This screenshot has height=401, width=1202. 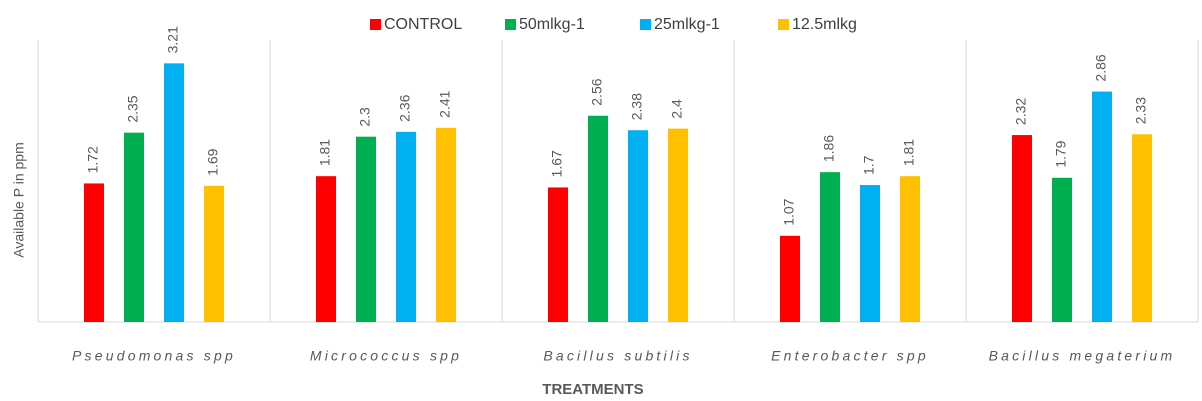 I want to click on value-label: 2.3, so click(x=365, y=117).